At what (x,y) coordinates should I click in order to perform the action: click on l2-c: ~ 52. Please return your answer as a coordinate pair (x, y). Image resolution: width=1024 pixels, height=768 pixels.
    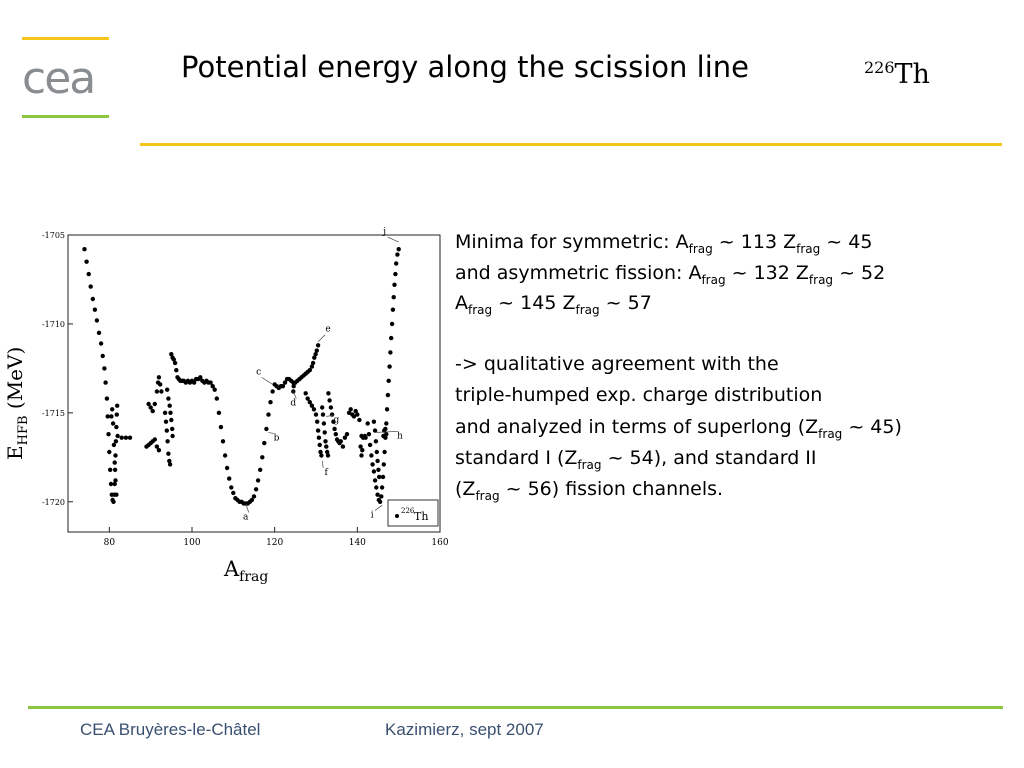
    Looking at the image, I should click on (859, 273).